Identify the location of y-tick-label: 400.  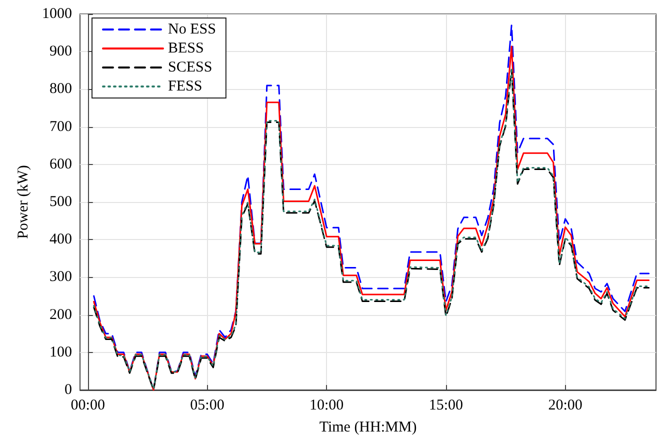
(61, 240).